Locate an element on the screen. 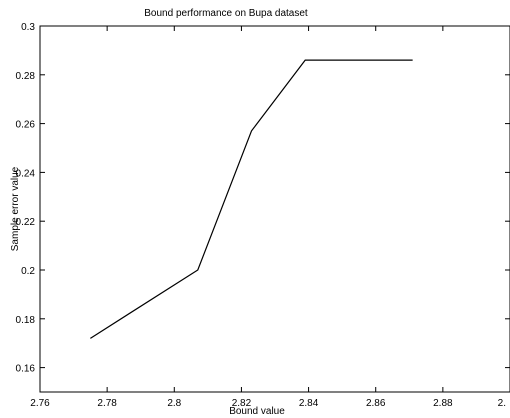  y-tick-label: 0.28 is located at coordinates (26, 76).